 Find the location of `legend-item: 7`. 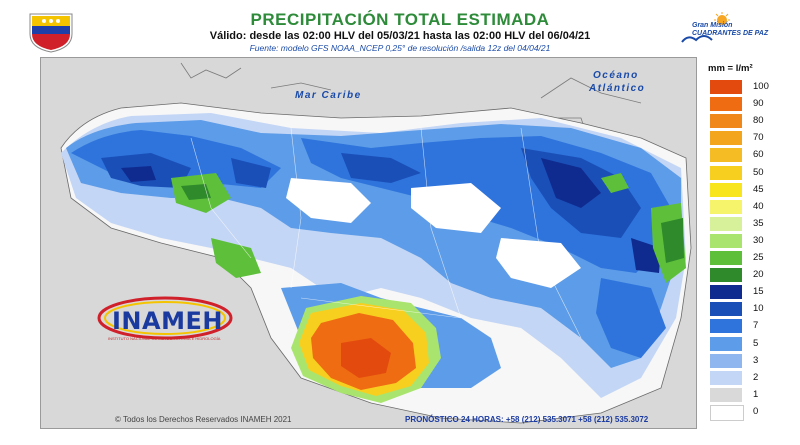

legend-item: 7 is located at coordinates (755, 328).